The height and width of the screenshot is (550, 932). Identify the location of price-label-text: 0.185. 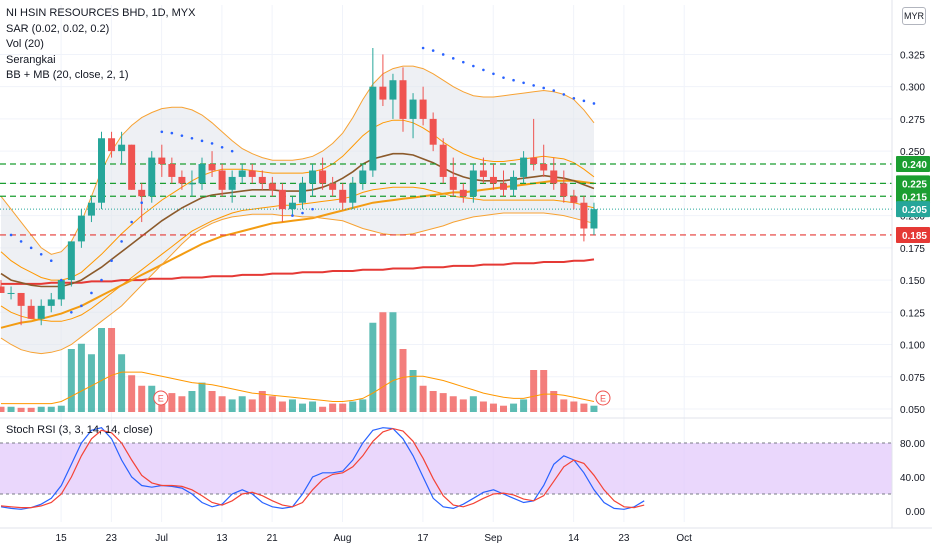
(914, 236).